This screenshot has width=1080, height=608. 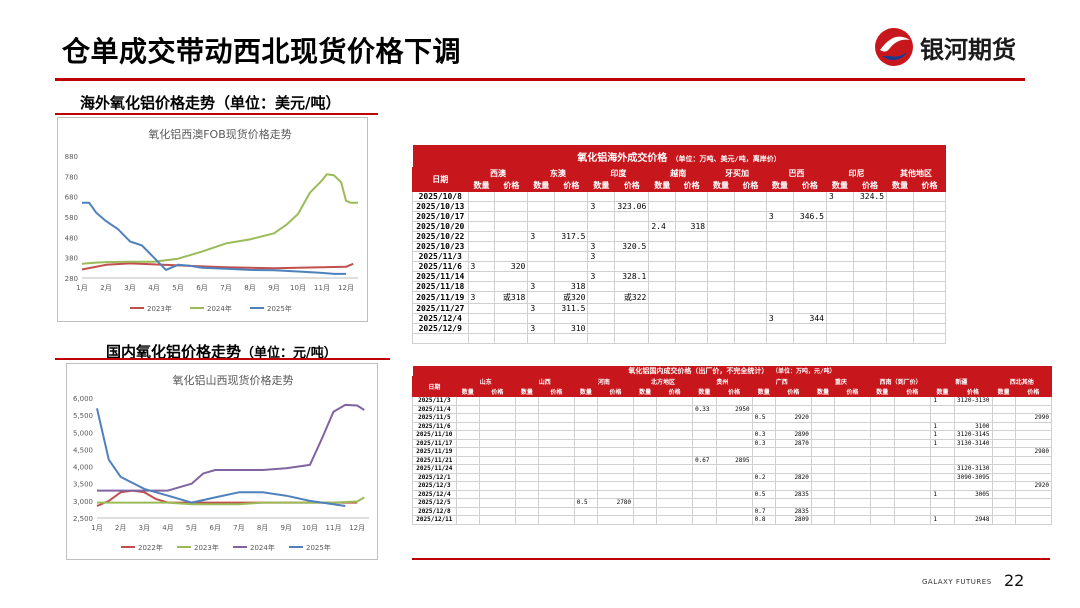 What do you see at coordinates (434, 443) in the screenshot?
I see `row-date: 2025/11/17` at bounding box center [434, 443].